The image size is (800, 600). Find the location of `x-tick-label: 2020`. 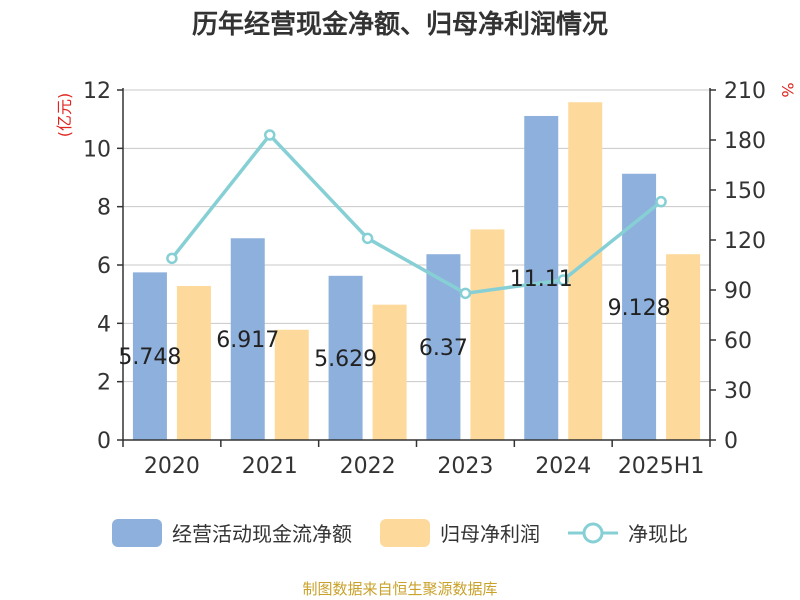

x-tick-label: 2020 is located at coordinates (172, 466).